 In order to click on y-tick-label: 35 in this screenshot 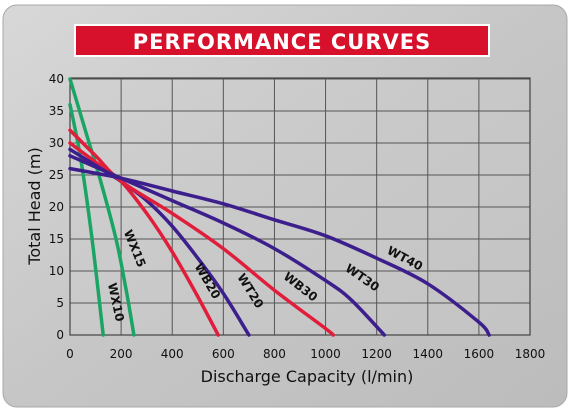, I will do `click(56, 111)`.